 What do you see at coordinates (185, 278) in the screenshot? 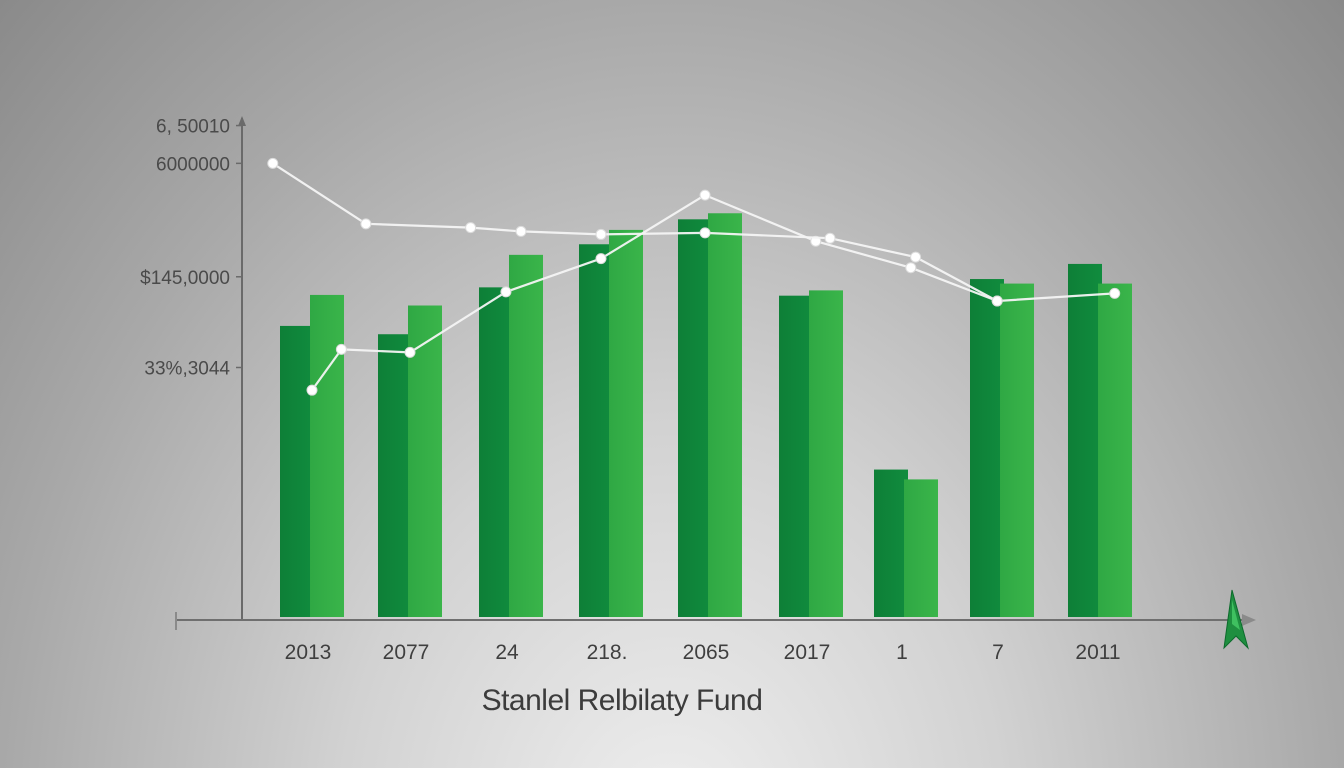
I see `y-tick-label: $145,0000` at bounding box center [185, 278].